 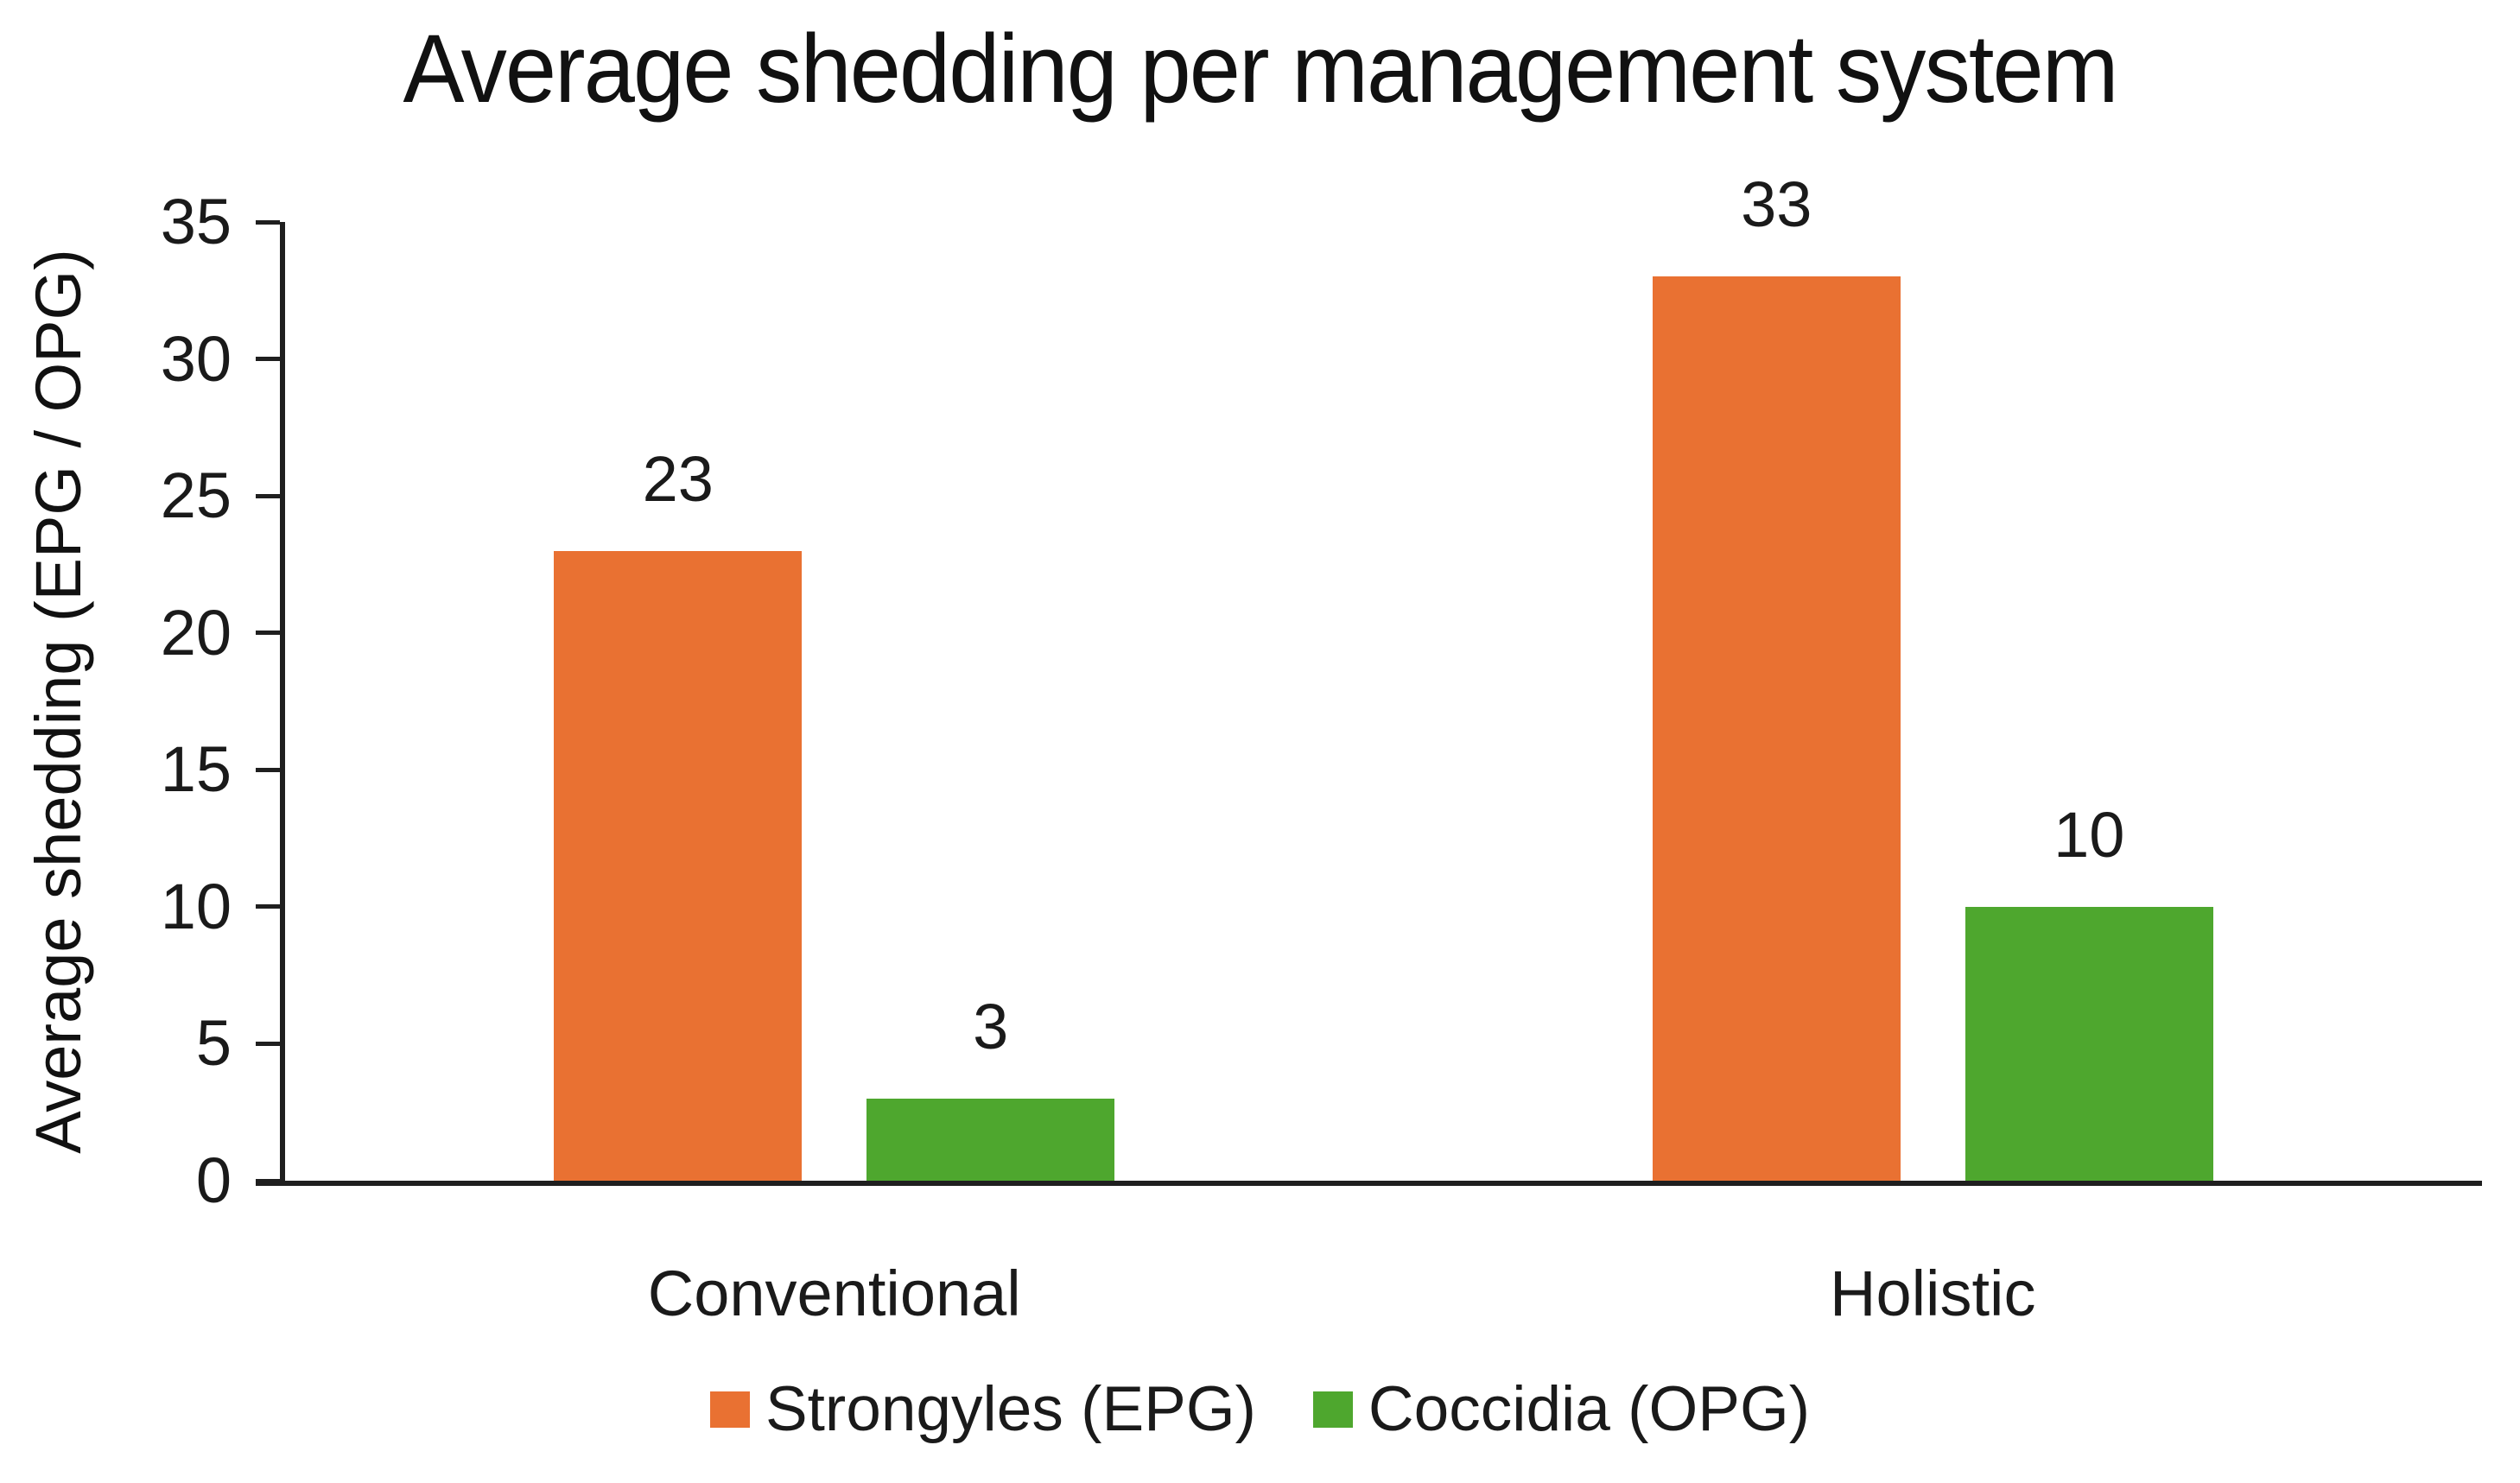 What do you see at coordinates (991, 1026) in the screenshot?
I see `bar-value-label: 3` at bounding box center [991, 1026].